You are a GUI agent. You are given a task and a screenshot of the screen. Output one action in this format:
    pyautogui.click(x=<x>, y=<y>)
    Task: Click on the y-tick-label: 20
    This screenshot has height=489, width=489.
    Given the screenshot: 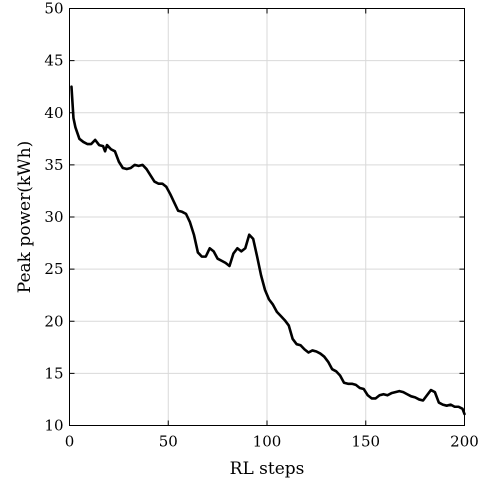 What is the action you would take?
    pyautogui.click(x=53, y=321)
    